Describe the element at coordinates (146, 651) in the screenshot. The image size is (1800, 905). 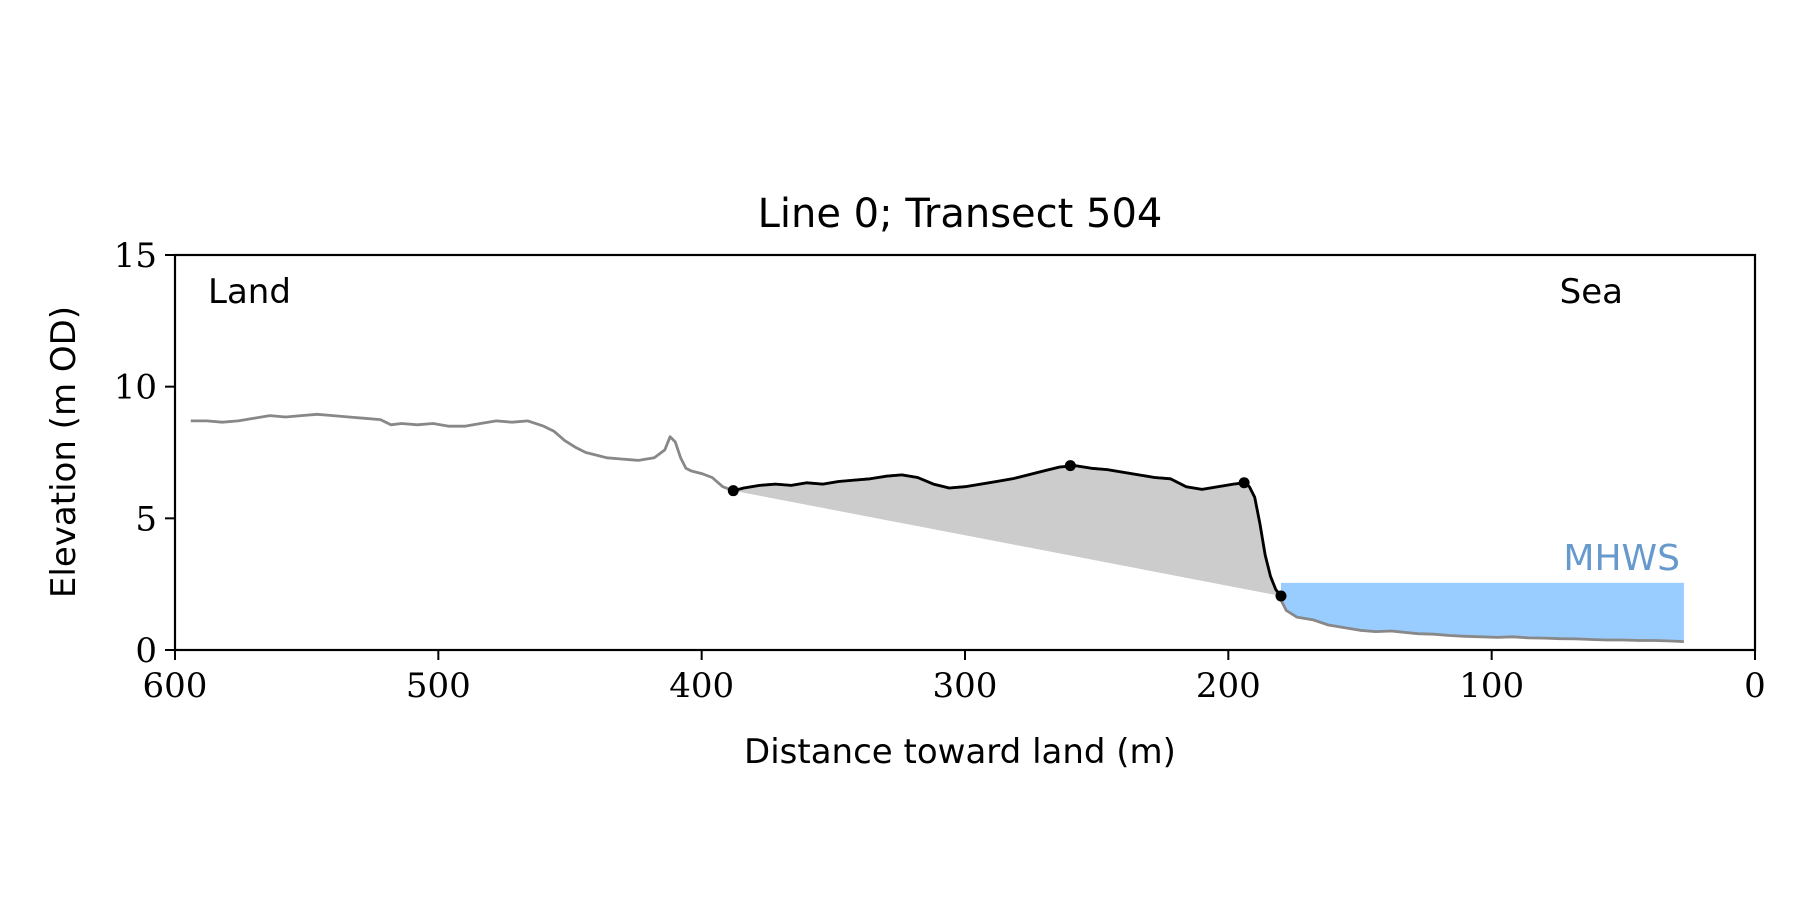
I see `y-tick-label: 0` at that location.